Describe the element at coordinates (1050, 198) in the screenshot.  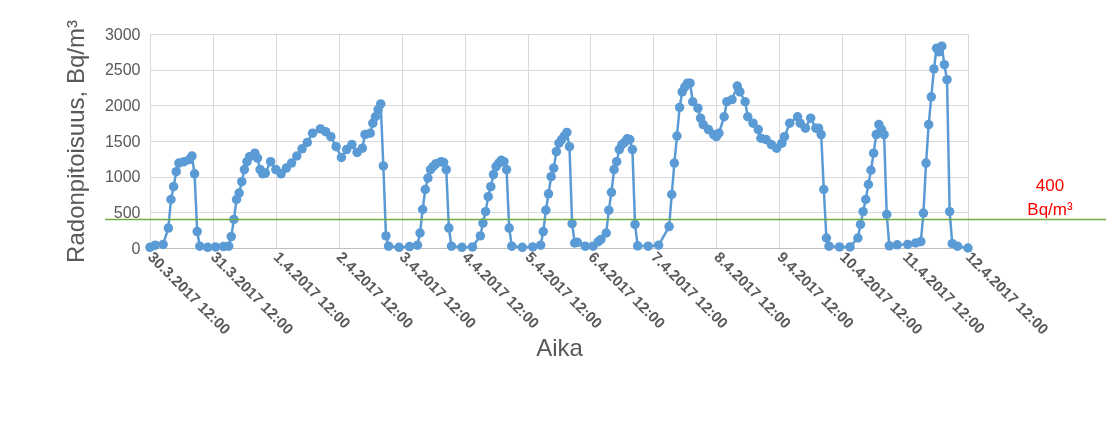
I see `ref-line-label: 400 Bq/m³` at that location.